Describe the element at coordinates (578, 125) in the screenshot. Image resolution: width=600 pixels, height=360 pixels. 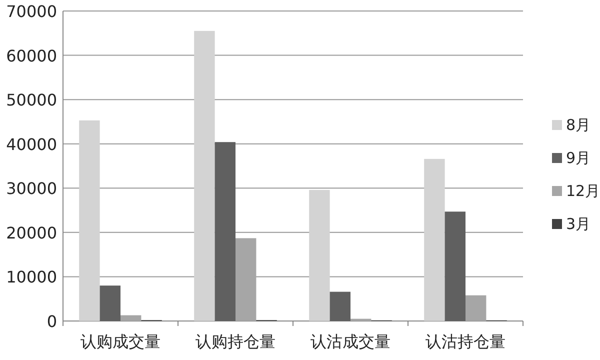
I see `legend-label: 8月` at that location.